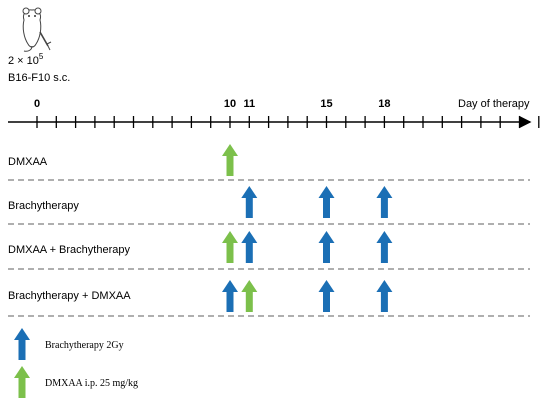  What do you see at coordinates (249, 104) in the screenshot?
I see `day-label: 11` at bounding box center [249, 104].